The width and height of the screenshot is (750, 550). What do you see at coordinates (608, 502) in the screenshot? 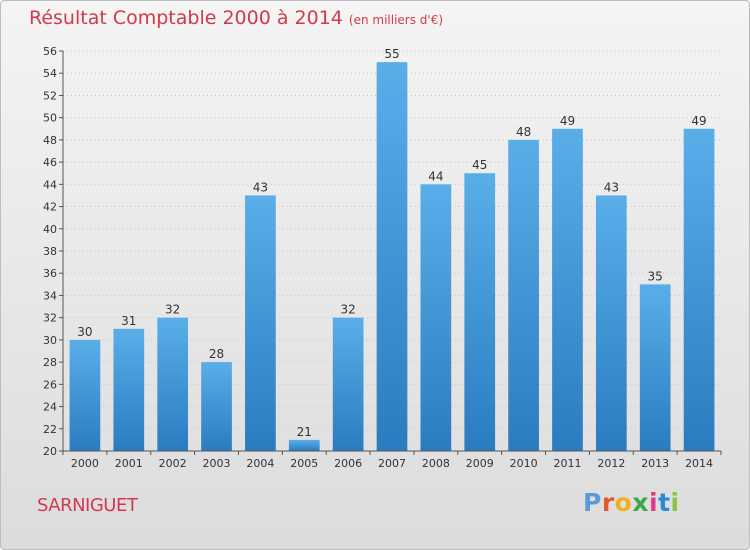
I see `logo-letter: r` at bounding box center [608, 502].